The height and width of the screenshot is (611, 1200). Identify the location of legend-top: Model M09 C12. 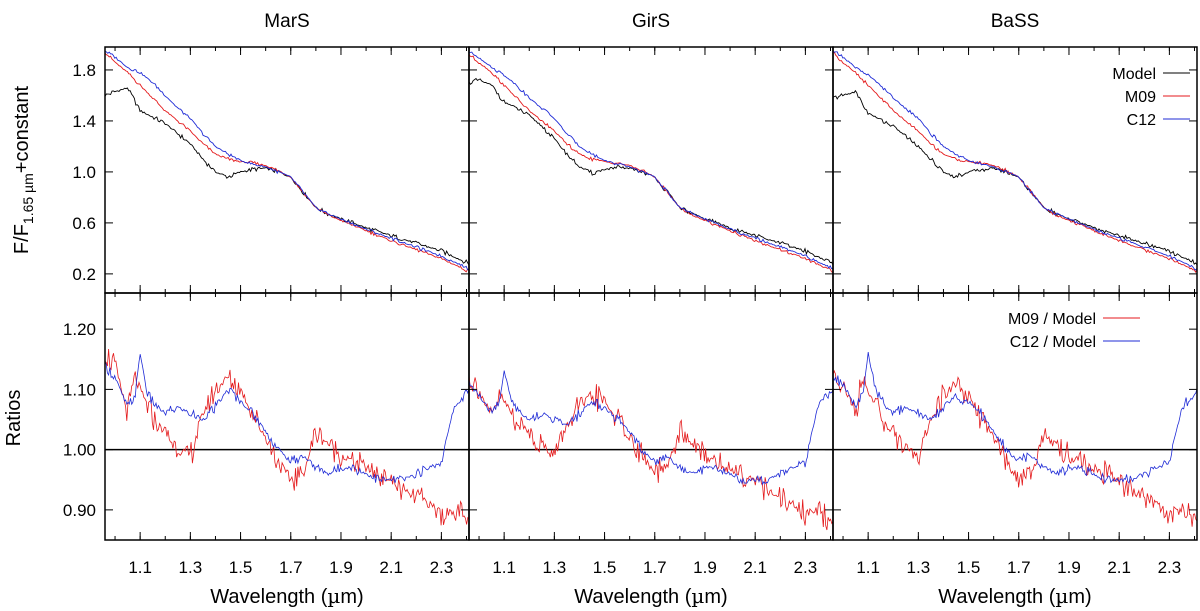
(1151, 97).